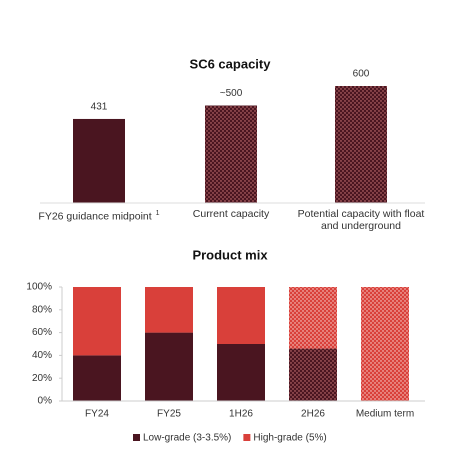 Image resolution: width=460 pixels, height=461 pixels. Describe the element at coordinates (97, 414) in the screenshot. I see `x-tick-label: FY24` at that location.